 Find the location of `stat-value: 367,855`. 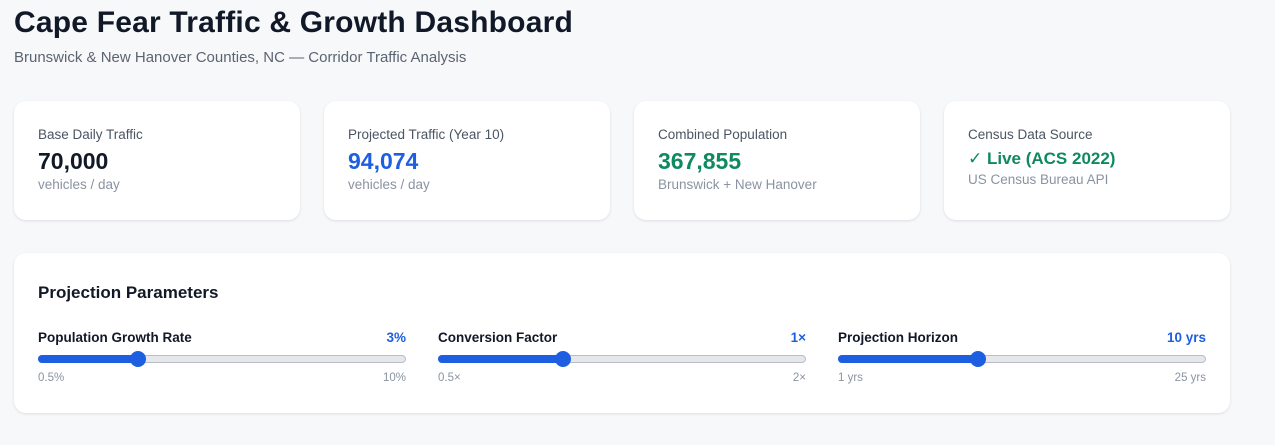

stat-value: 367,855 is located at coordinates (700, 161).